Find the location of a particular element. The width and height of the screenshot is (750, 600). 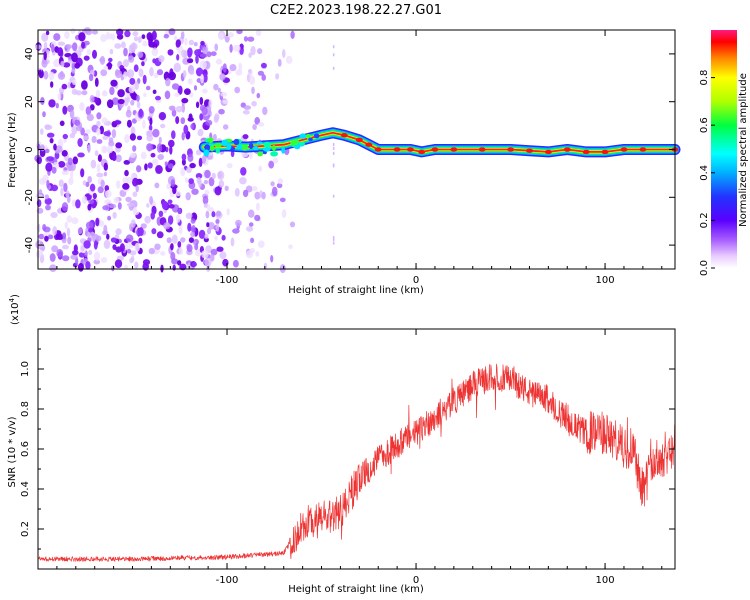

figure-title: C2E2.2023.198.22.27.G01 is located at coordinates (356, 10).